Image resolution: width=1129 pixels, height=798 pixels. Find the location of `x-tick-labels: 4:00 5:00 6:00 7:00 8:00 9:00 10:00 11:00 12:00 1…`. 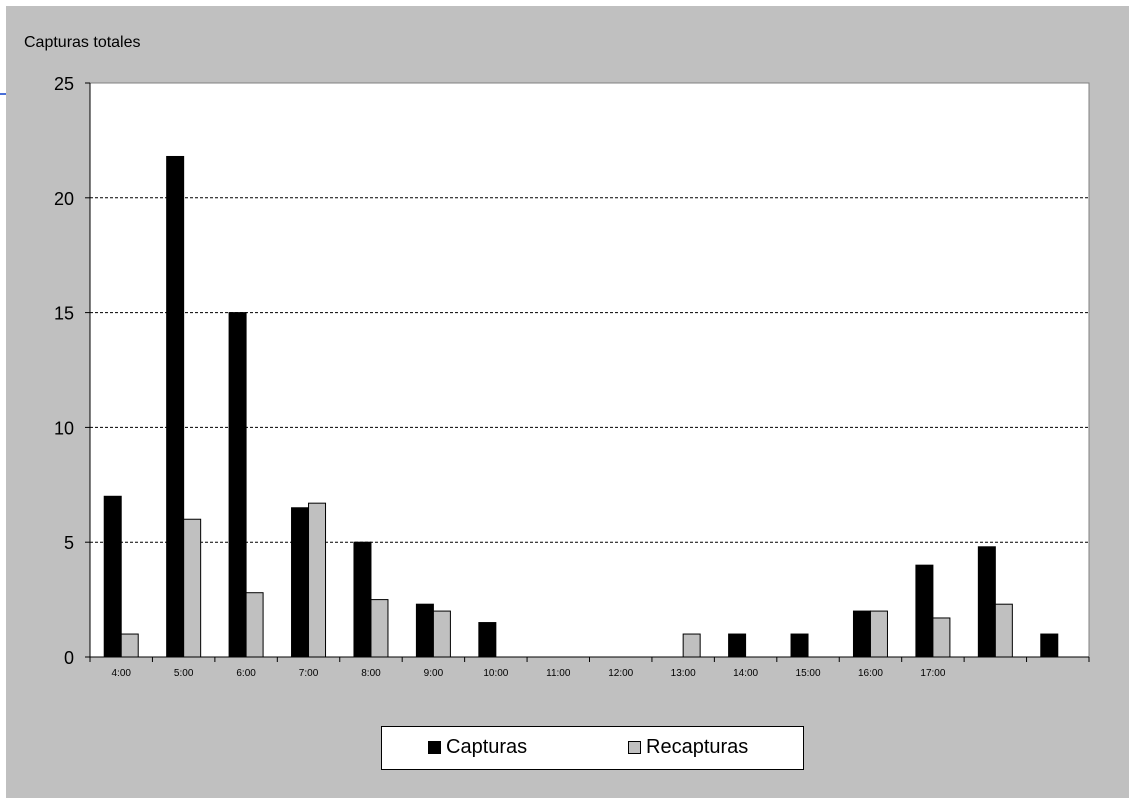

x-tick-labels: 4:00 5:00 6:00 7:00 8:00 9:00 10:00 11:00 12:00 1… is located at coordinates (528, 673).